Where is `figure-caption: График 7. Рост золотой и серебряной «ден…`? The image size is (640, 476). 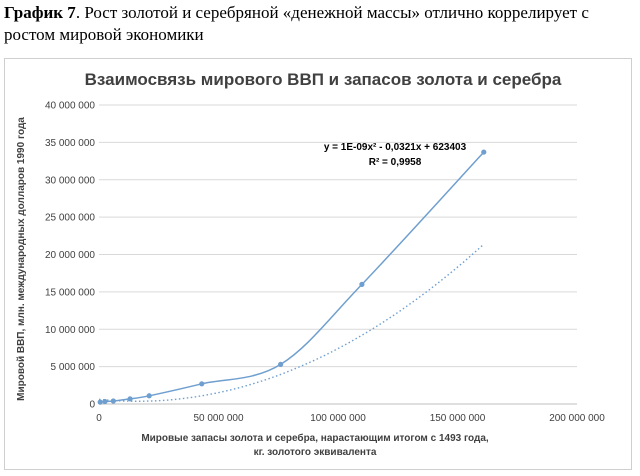
figure-caption: График 7. Рост золотой и серебряной «ден… is located at coordinates (320, 24).